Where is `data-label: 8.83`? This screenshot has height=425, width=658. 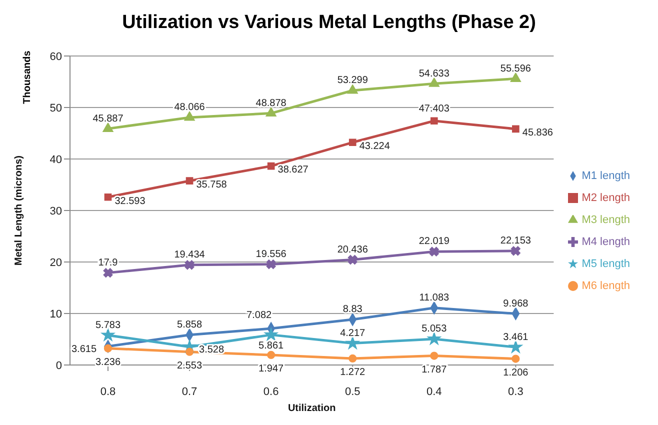
data-label: 8.83 is located at coordinates (352, 310).